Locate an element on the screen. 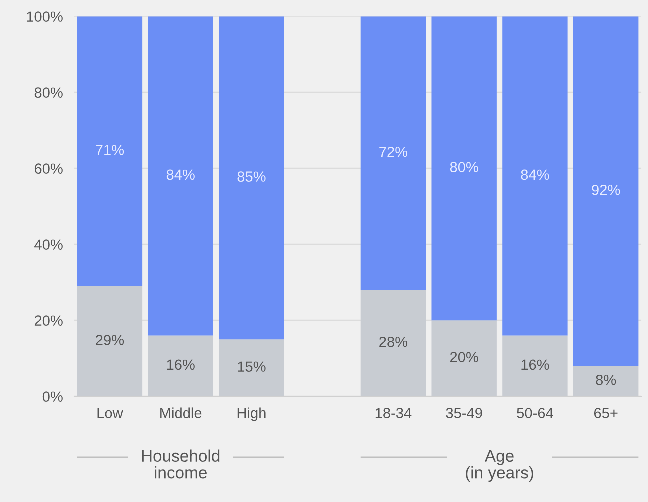 This screenshot has width=648, height=502. x-tick-label: 50-64 is located at coordinates (535, 413).